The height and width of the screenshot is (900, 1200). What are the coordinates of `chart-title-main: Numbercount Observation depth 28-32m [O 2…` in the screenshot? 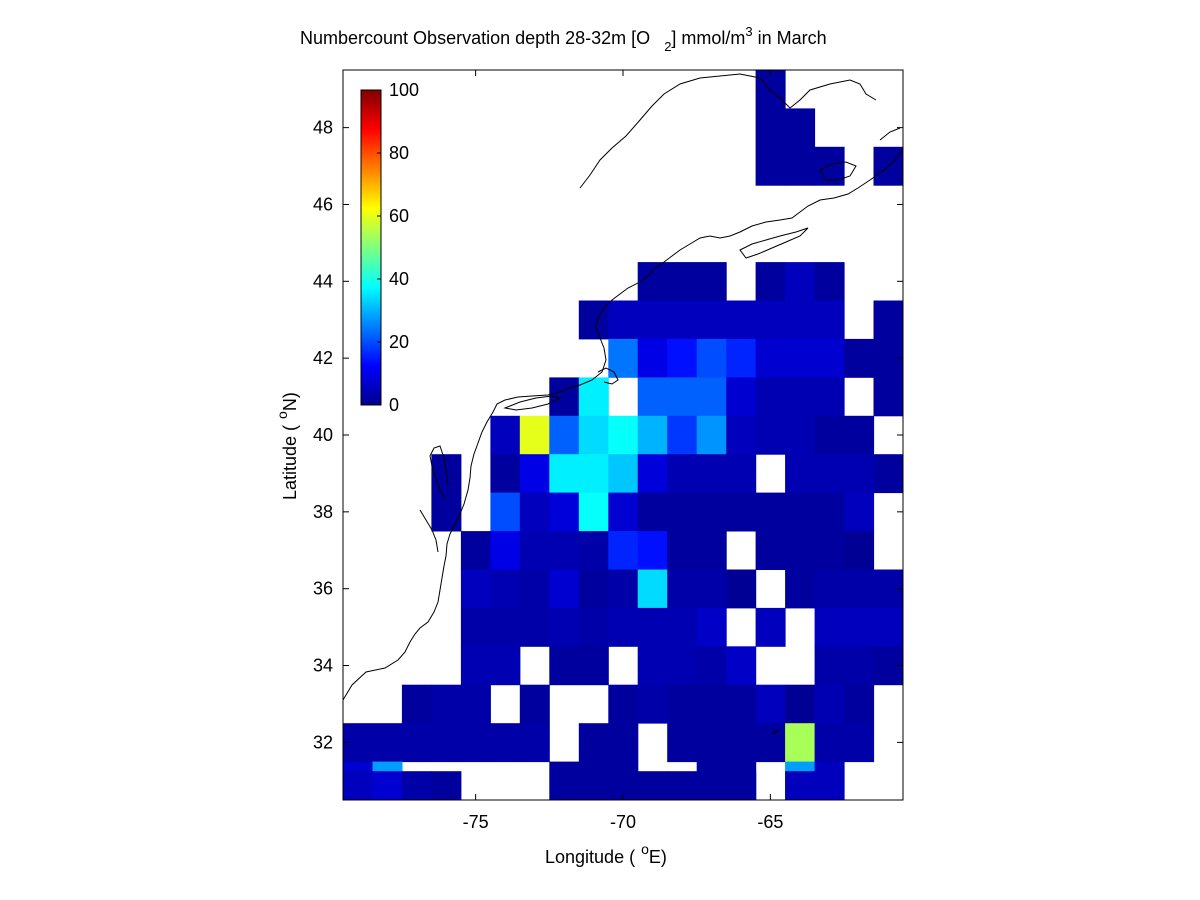 It's located at (563, 39).